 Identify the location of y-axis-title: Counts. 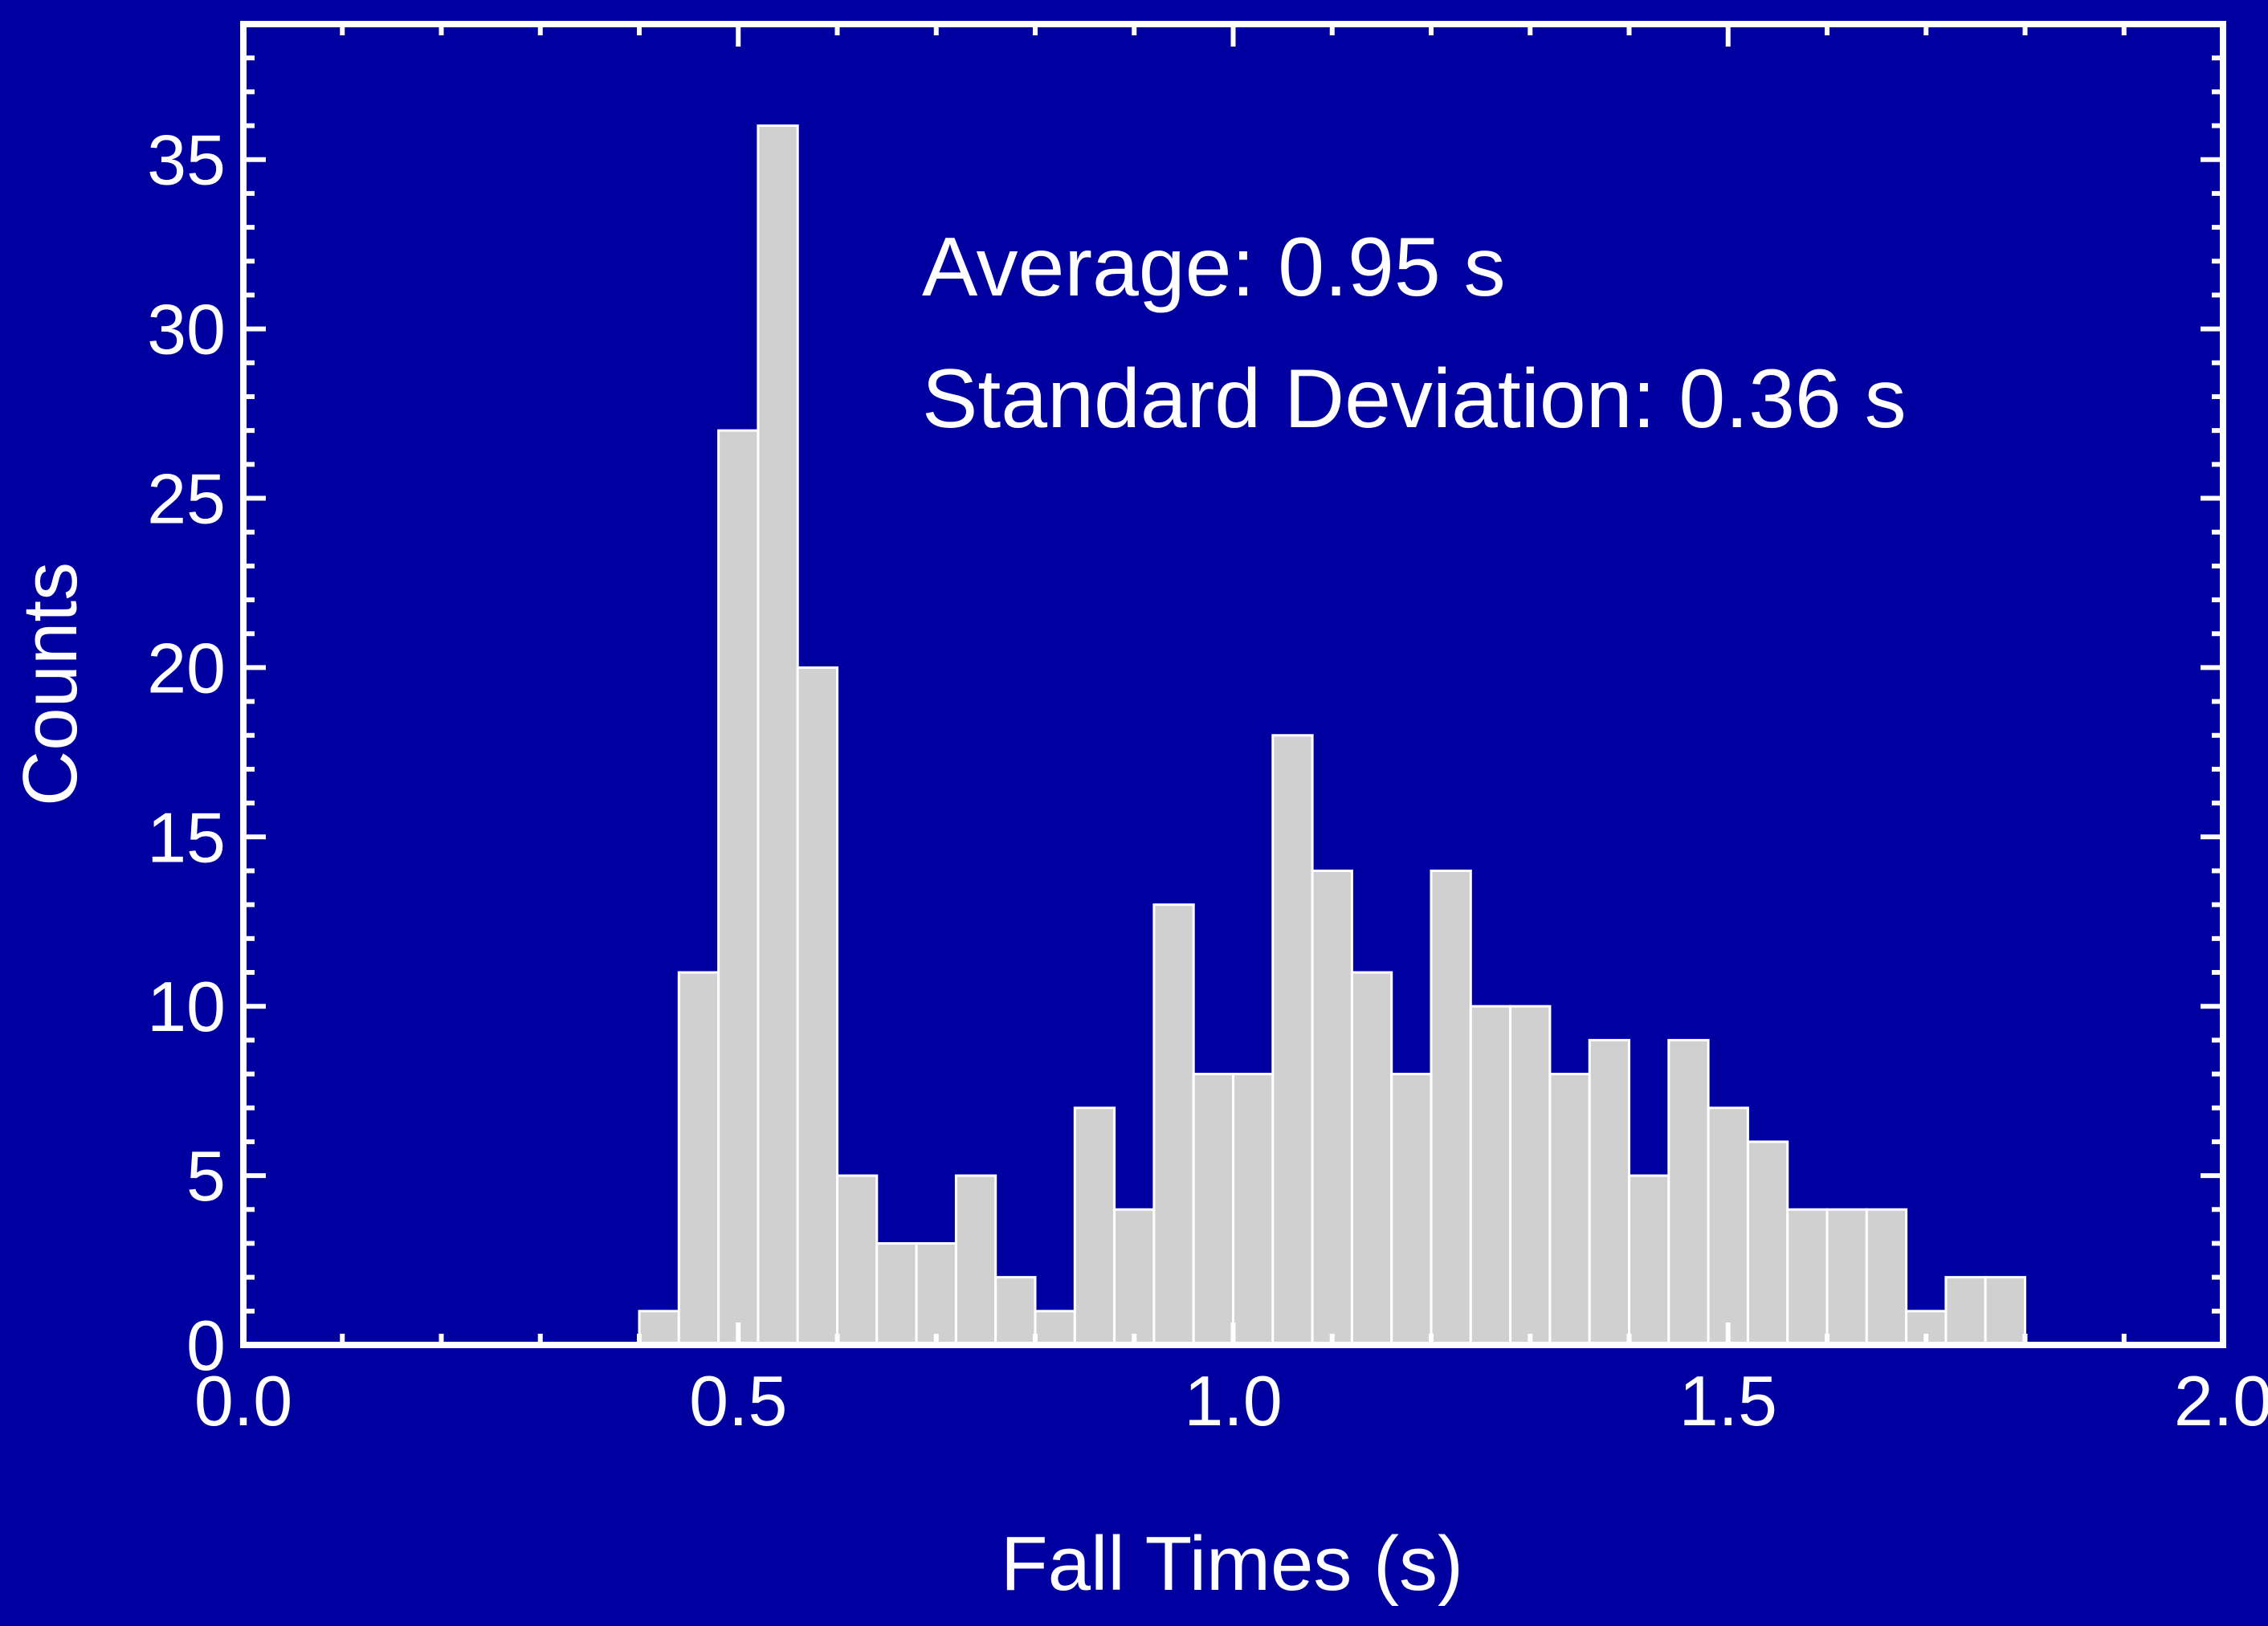
(50, 684).